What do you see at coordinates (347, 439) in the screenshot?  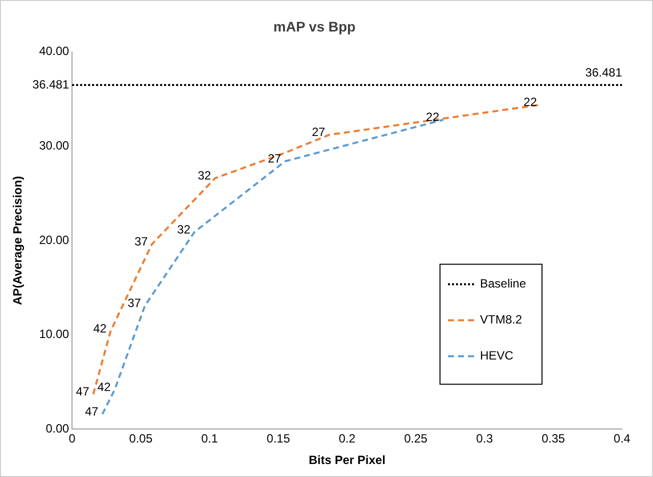 I see `x-tick-label: 0.2` at bounding box center [347, 439].